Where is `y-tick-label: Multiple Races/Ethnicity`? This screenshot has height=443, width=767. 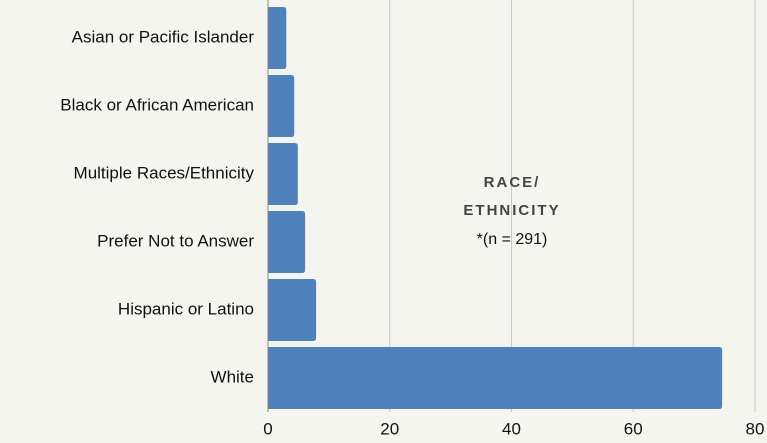
y-tick-label: Multiple Races/Ethnicity is located at coordinates (164, 172).